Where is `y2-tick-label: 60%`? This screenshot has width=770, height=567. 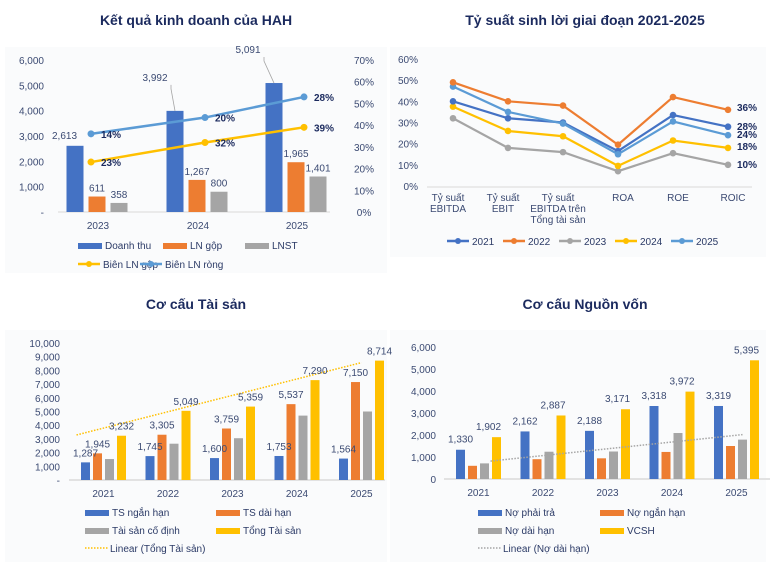
y2-tick-label: 60% is located at coordinates (364, 83).